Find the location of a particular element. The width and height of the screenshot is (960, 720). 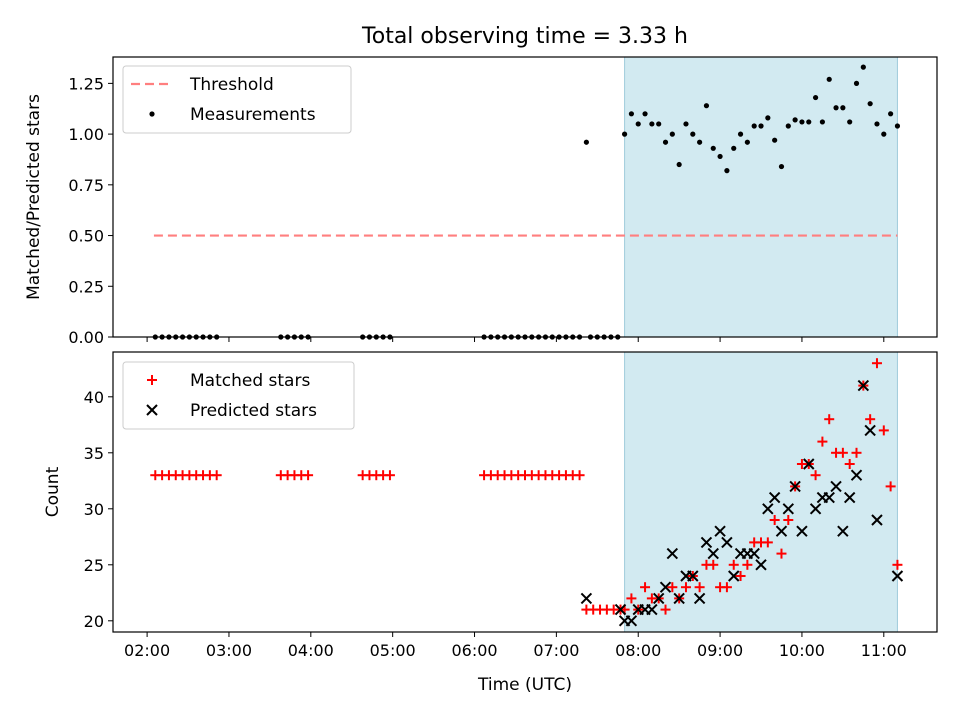

legend-label: Predicted stars is located at coordinates (253, 411).